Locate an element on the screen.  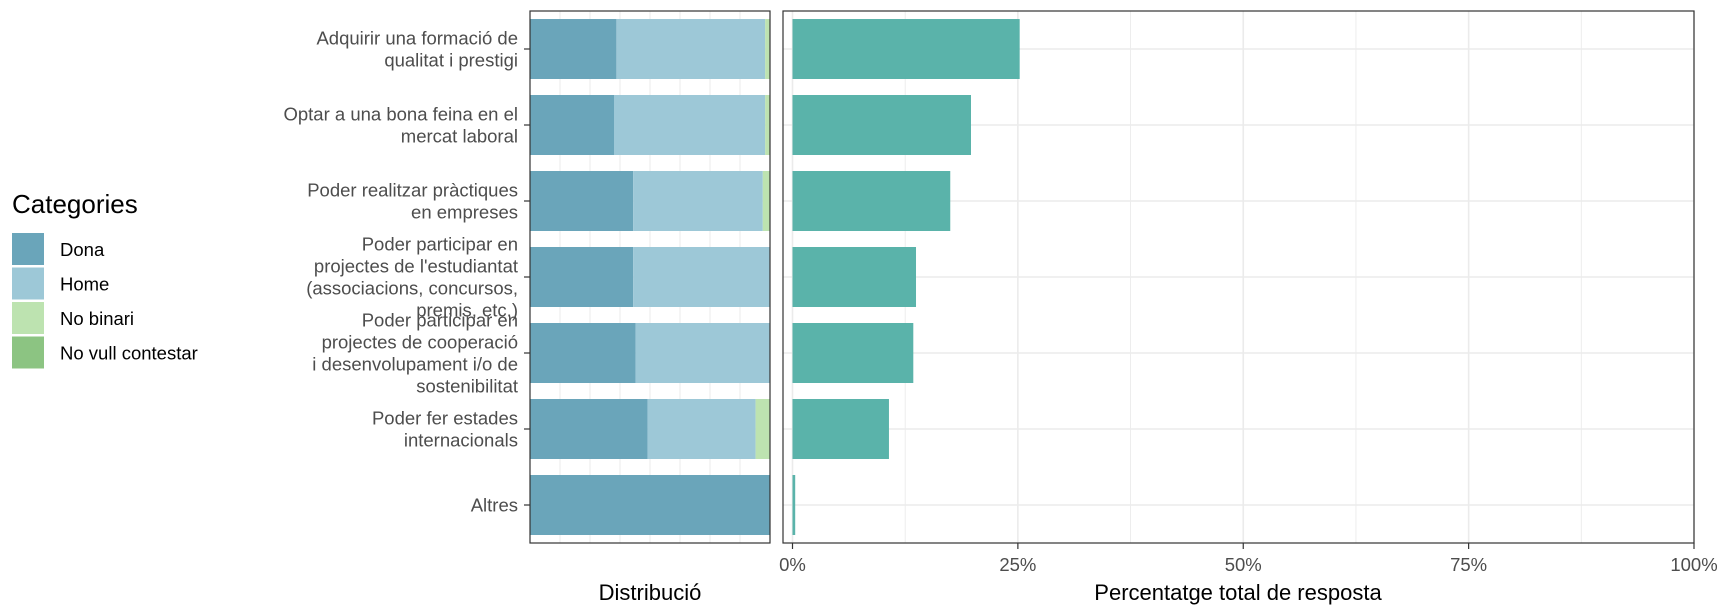
legend-label: No binari is located at coordinates (97, 318).